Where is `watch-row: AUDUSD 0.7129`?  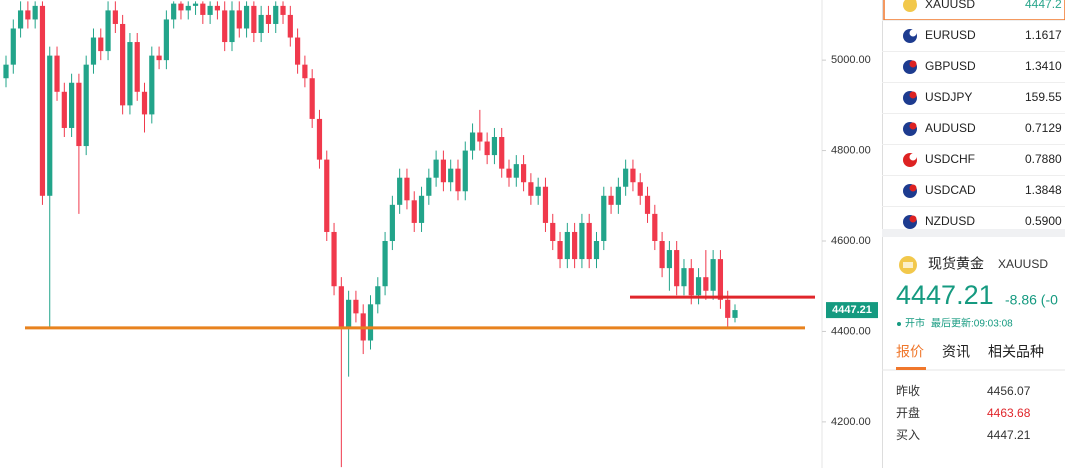 watch-row: AUDUSD 0.7129 is located at coordinates (973, 125).